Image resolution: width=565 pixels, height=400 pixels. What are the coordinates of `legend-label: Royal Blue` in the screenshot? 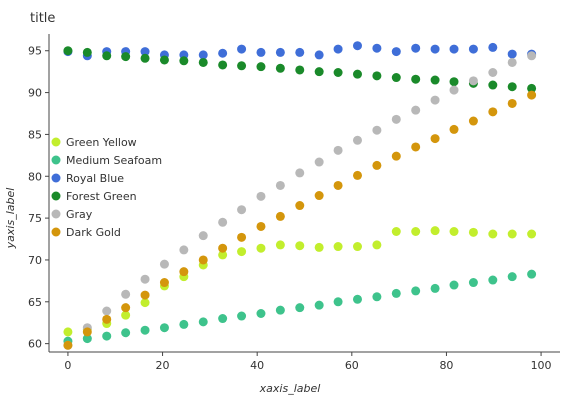 It's located at (95, 178).